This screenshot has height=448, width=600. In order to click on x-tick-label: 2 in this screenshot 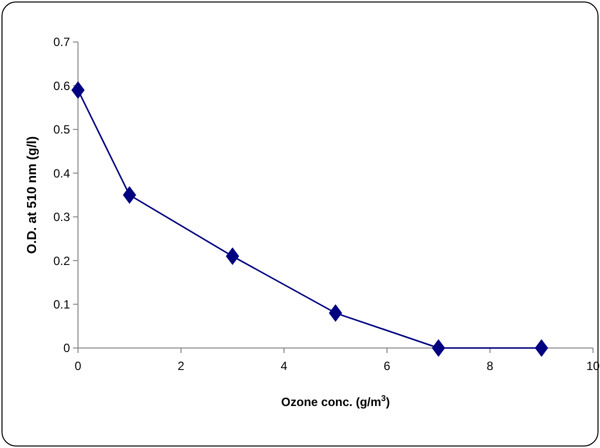, I will do `click(181, 366)`.